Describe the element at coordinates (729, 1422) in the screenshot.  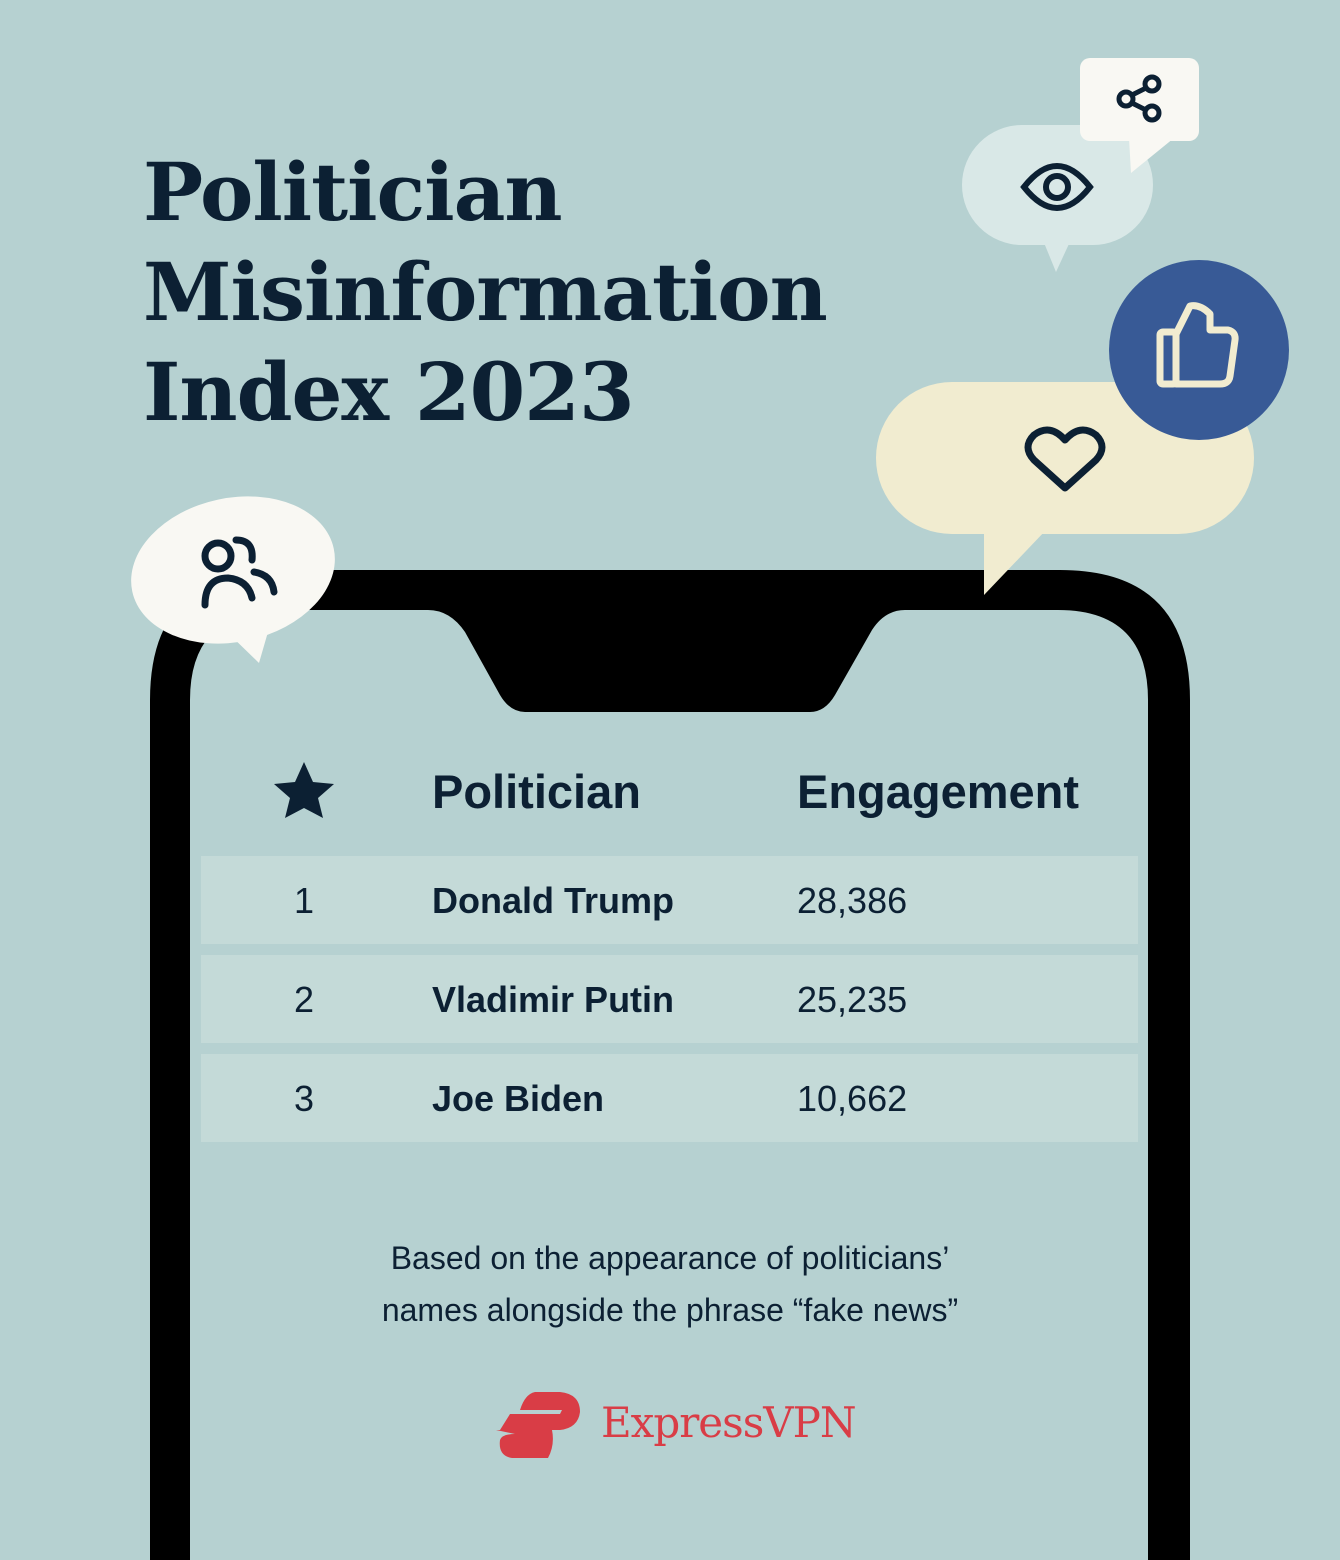
I see `brand-name: ExpressVPN` at that location.